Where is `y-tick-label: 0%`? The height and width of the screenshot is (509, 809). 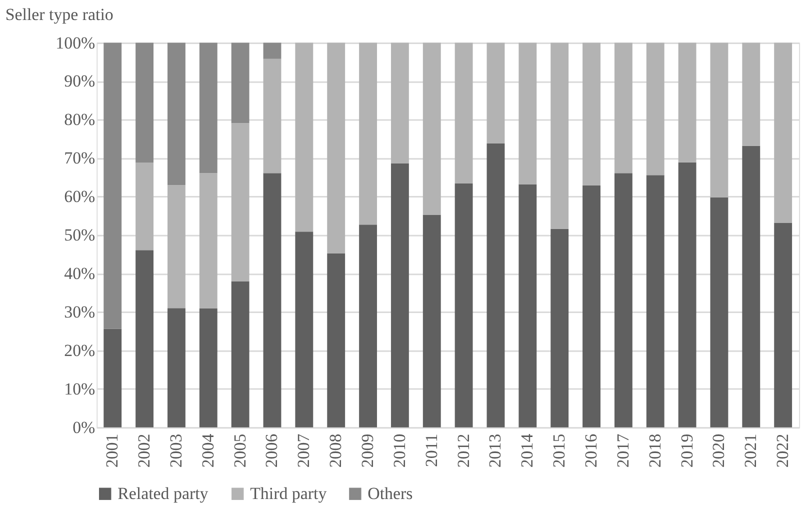 y-tick-label: 0% is located at coordinates (84, 427).